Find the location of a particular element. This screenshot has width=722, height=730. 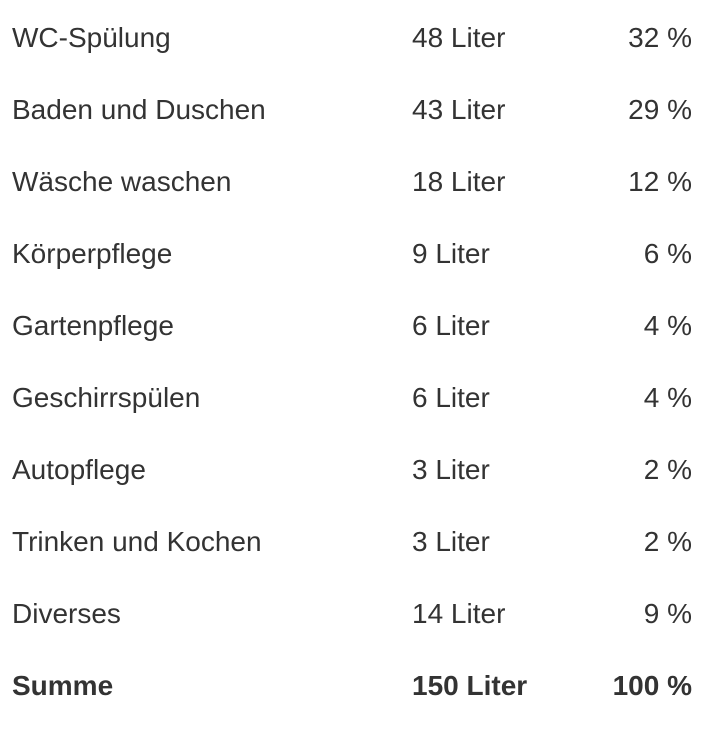

row-label: WC-Spülung is located at coordinates (91, 37).